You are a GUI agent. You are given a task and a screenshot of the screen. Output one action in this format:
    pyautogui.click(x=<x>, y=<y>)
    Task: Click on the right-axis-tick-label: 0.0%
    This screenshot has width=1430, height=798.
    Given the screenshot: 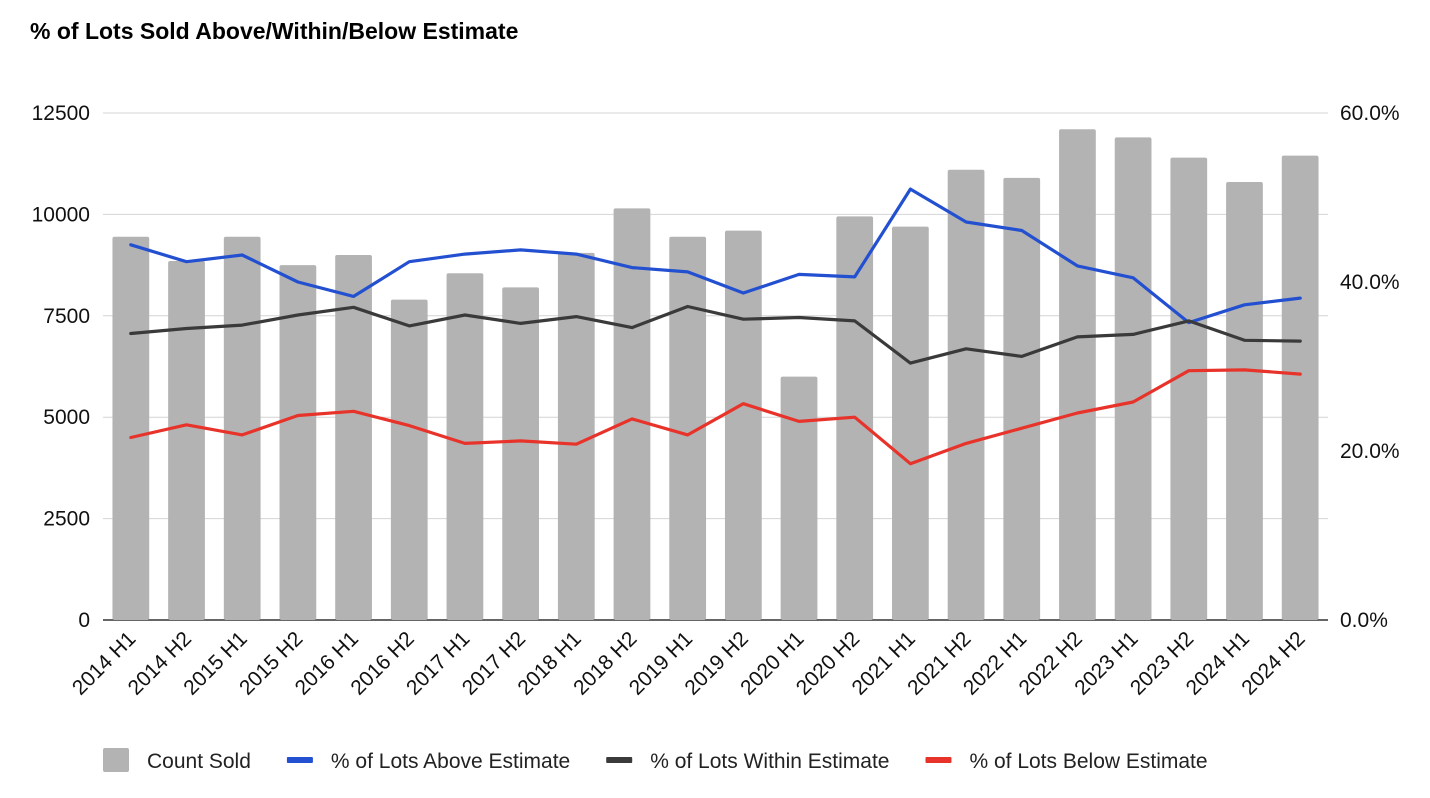 What is the action you would take?
    pyautogui.click(x=1364, y=620)
    